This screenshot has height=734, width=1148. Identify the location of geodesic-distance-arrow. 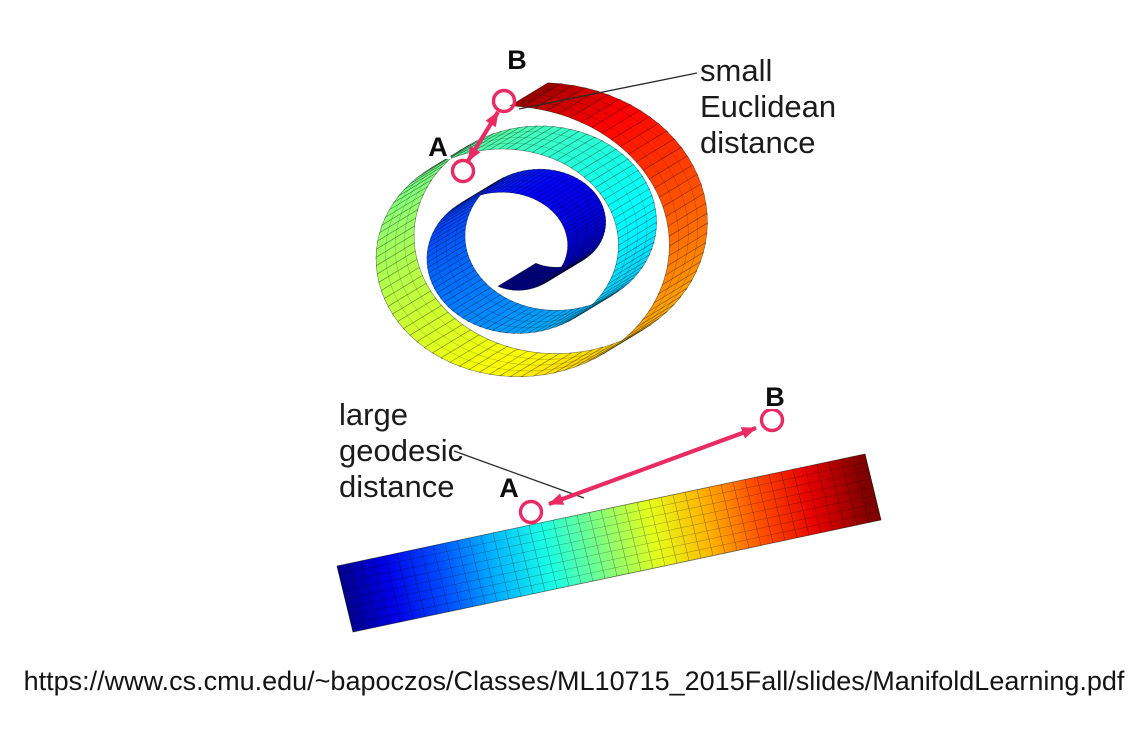
(652, 466).